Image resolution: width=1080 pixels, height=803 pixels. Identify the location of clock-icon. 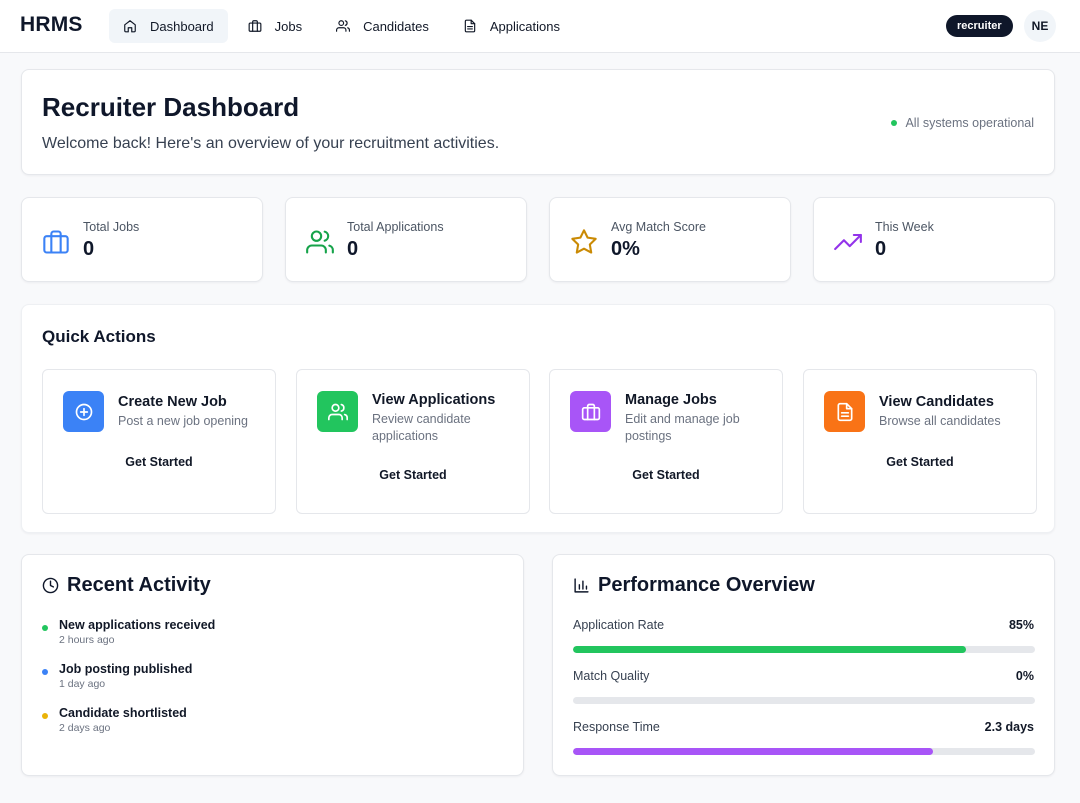
(50, 585).